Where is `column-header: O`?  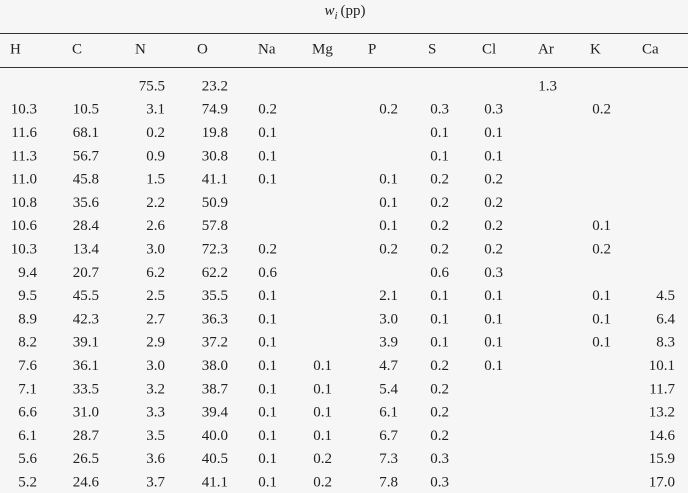
column-header: O is located at coordinates (202, 49).